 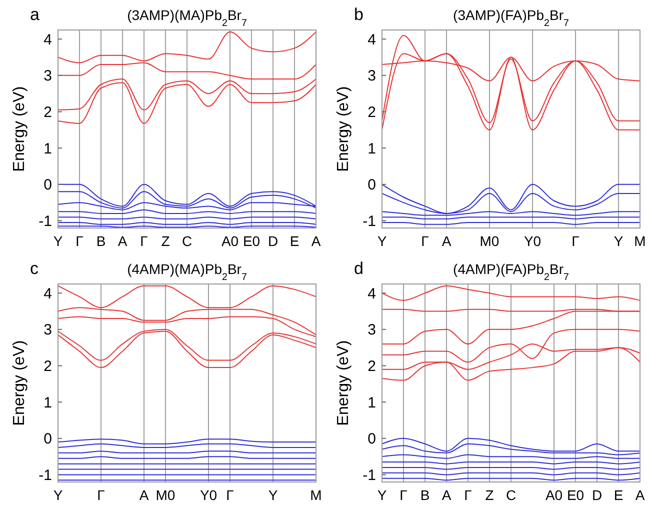 What do you see at coordinates (35, 14) in the screenshot?
I see `text: a` at bounding box center [35, 14].